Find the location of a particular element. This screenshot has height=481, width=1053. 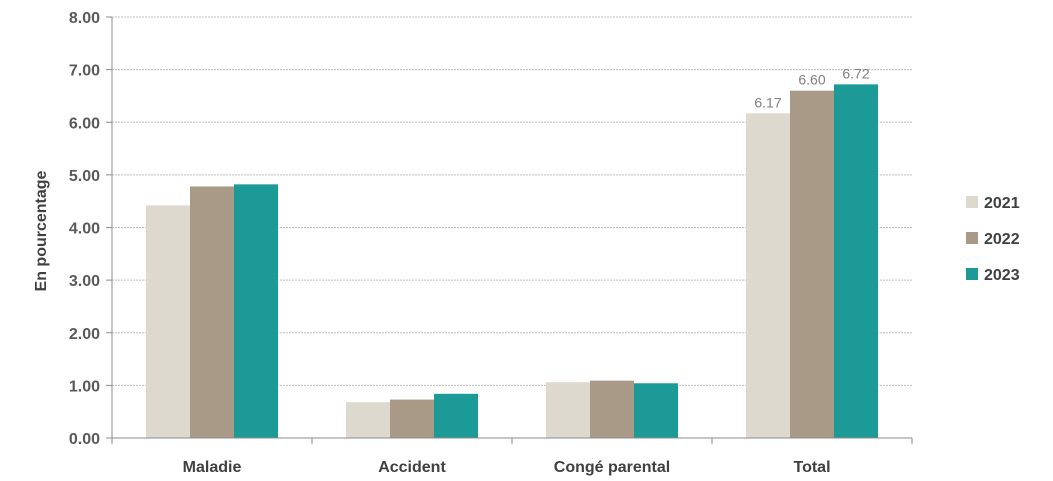

data-label: 6.72 is located at coordinates (855, 73).